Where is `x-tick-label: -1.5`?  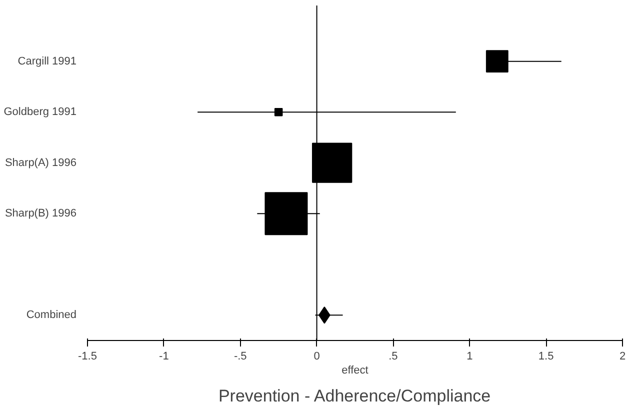 x-tick-label: -1.5 is located at coordinates (87, 356).